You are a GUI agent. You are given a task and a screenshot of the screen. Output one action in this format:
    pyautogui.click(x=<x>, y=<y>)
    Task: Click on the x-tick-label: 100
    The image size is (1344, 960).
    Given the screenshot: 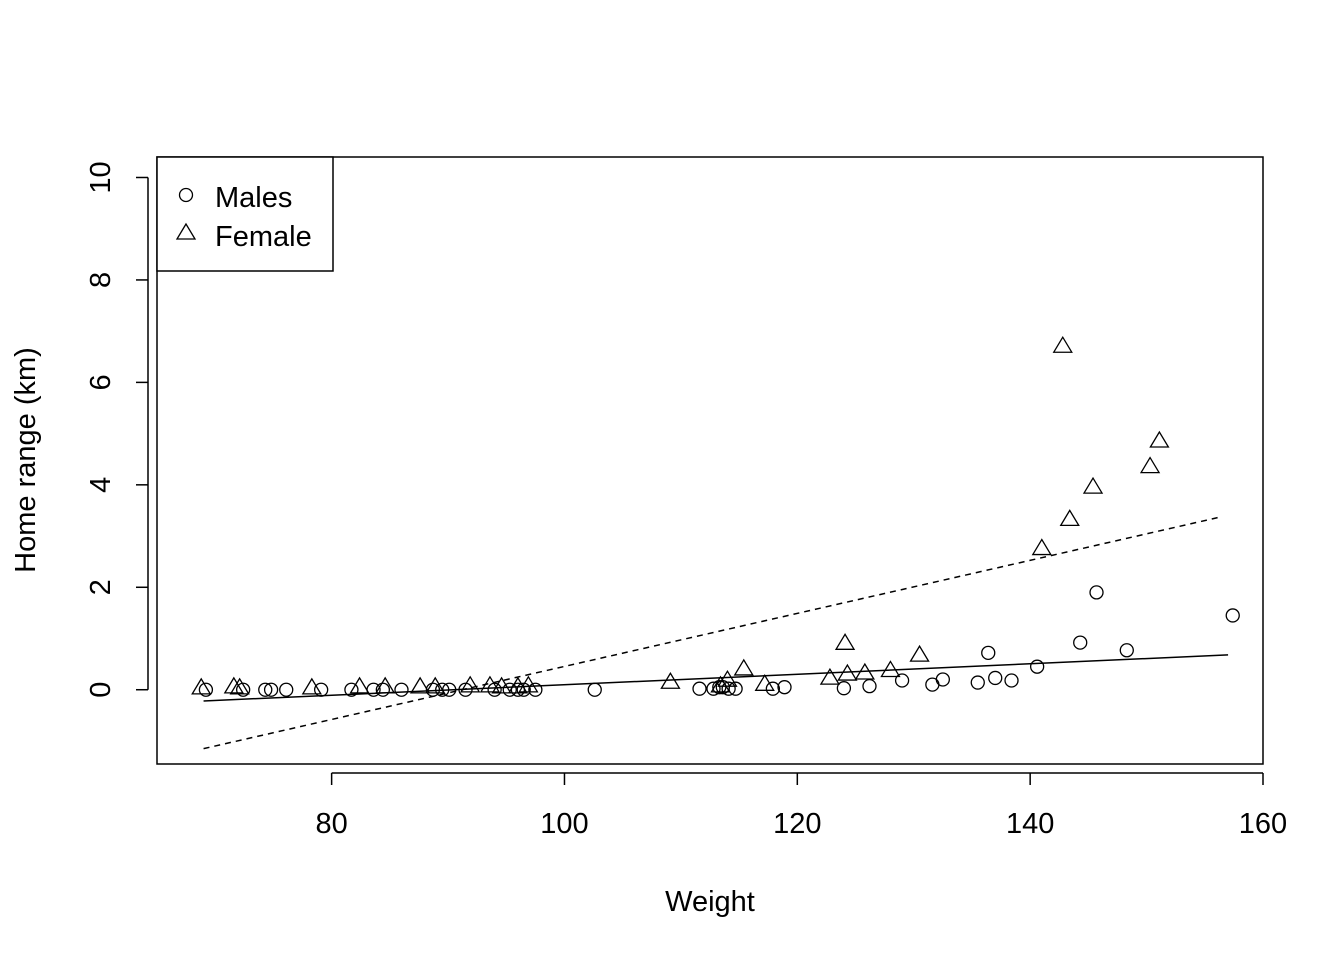 What is the action you would take?
    pyautogui.click(x=564, y=824)
    